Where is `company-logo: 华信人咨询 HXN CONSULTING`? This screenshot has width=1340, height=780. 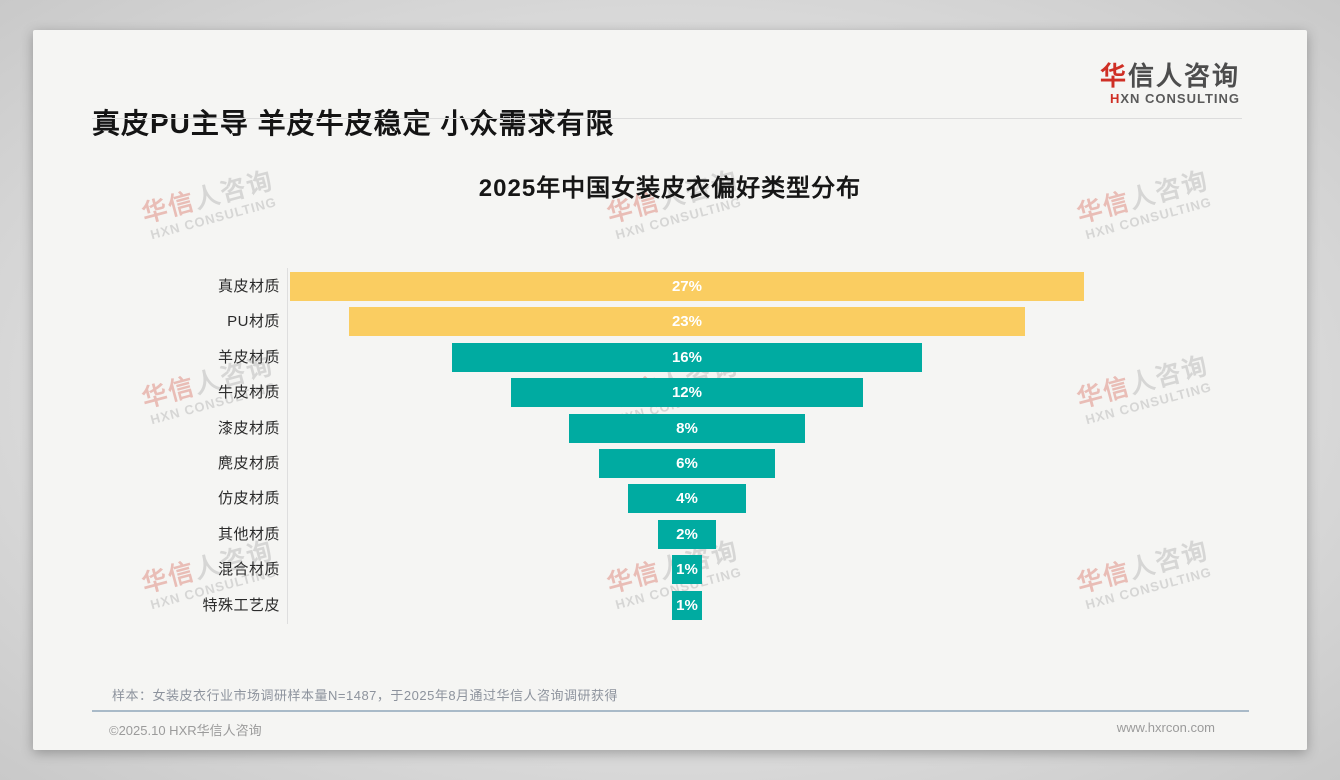
company-logo: 华信人咨询 HXN CONSULTING is located at coordinates (1170, 84).